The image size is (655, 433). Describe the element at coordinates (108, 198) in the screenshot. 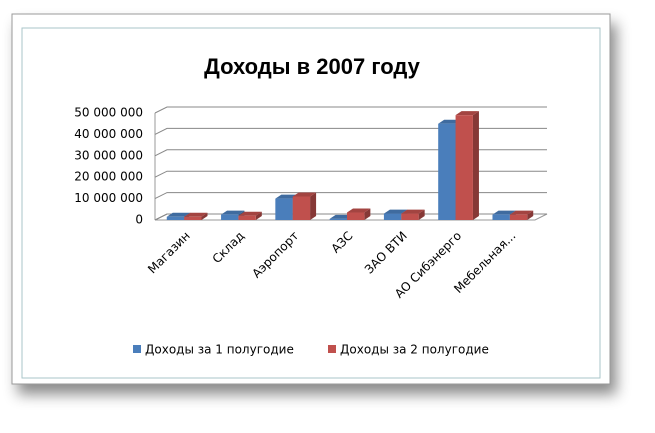

I see `y-tick-label: 10 000 000` at that location.